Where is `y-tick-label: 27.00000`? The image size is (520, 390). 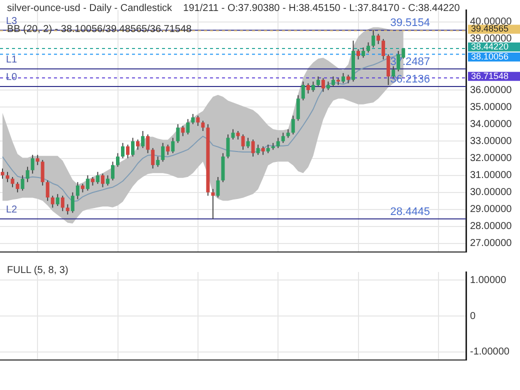
y-tick-label: 27.00000 is located at coordinates (491, 244).